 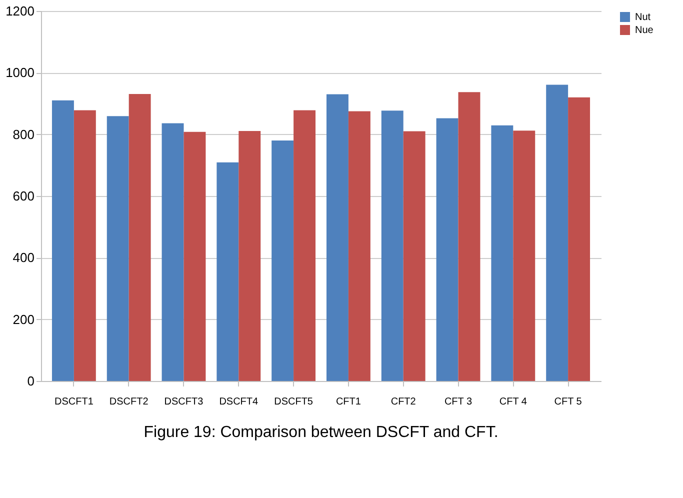 What do you see at coordinates (23, 258) in the screenshot?
I see `y-tick-label: 400` at bounding box center [23, 258].